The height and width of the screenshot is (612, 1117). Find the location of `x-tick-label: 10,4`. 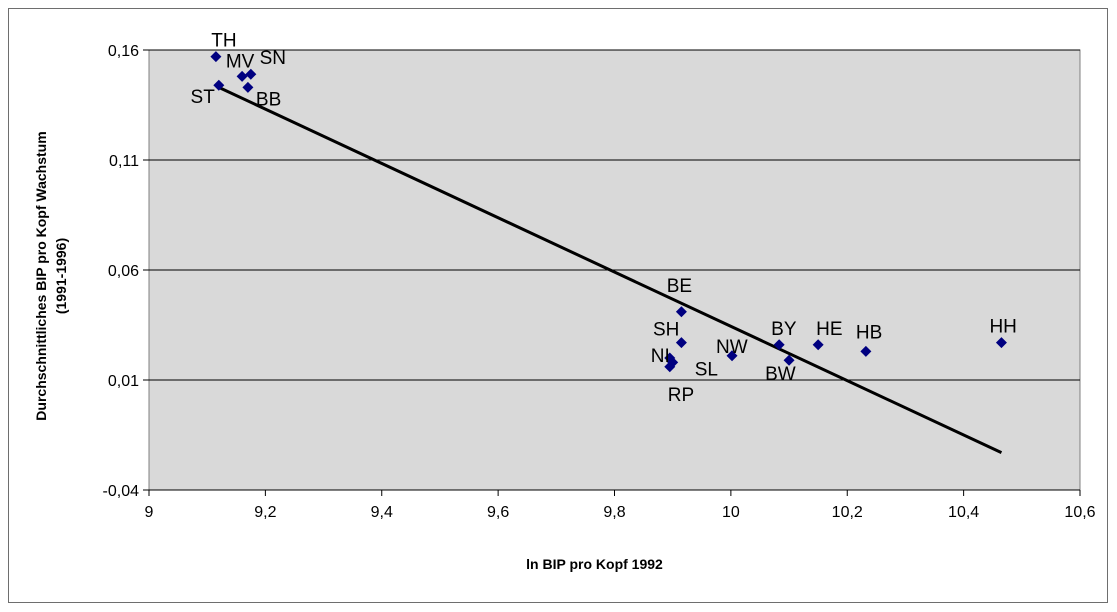

x-tick-label: 10,4 is located at coordinates (963, 512).